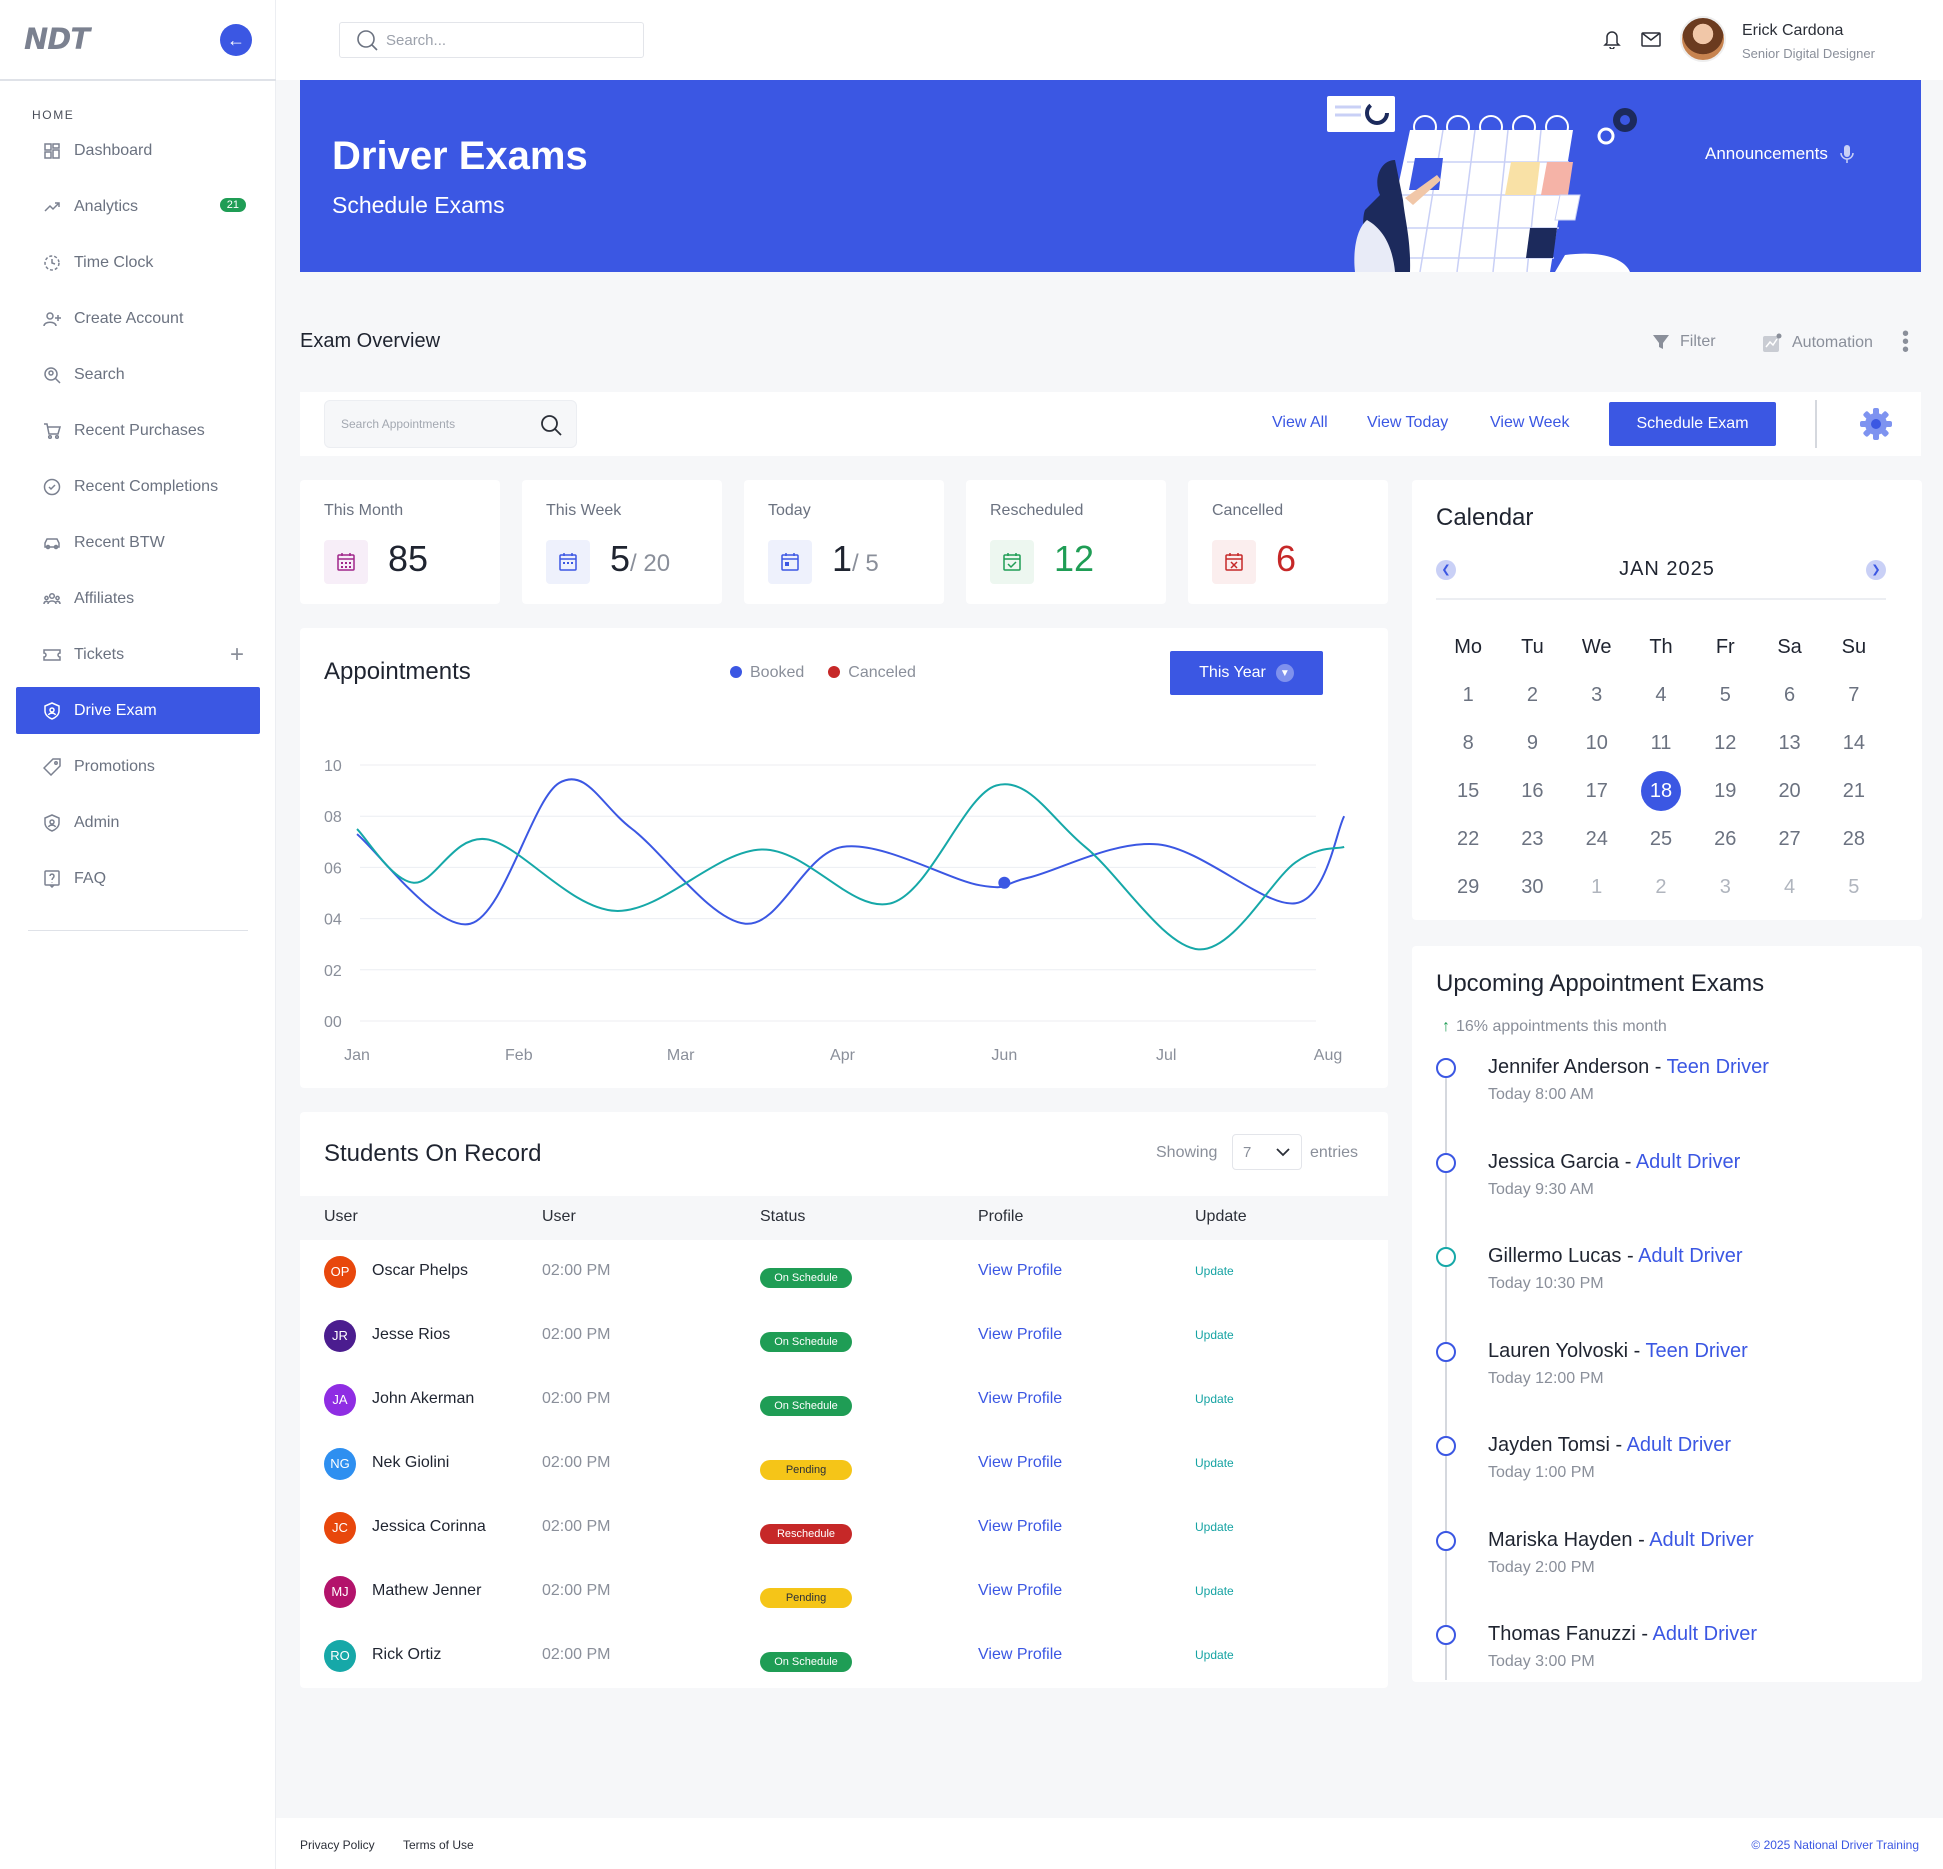 The width and height of the screenshot is (1943, 1869). I want to click on calendar-day: 17, so click(1596, 790).